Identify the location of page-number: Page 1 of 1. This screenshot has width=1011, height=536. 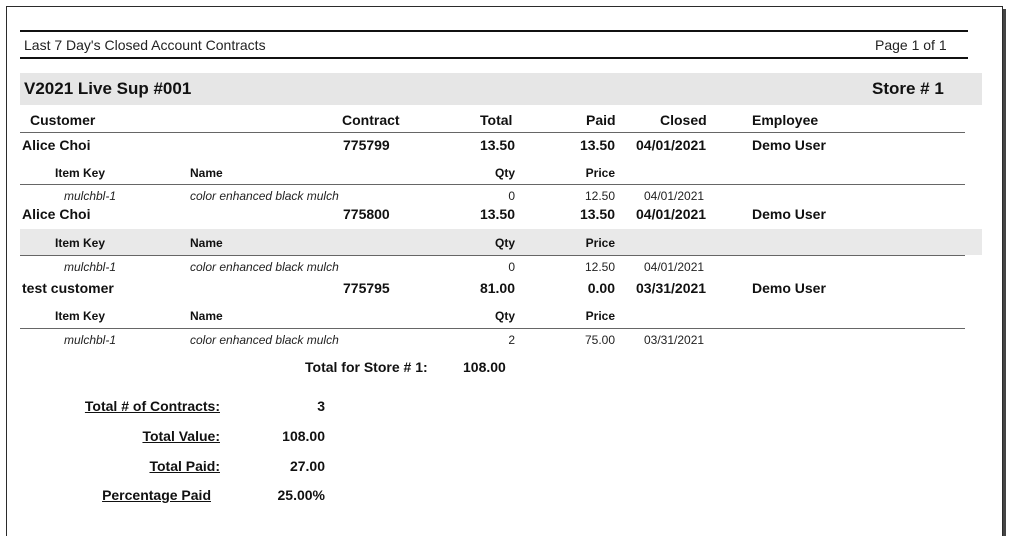
(911, 45).